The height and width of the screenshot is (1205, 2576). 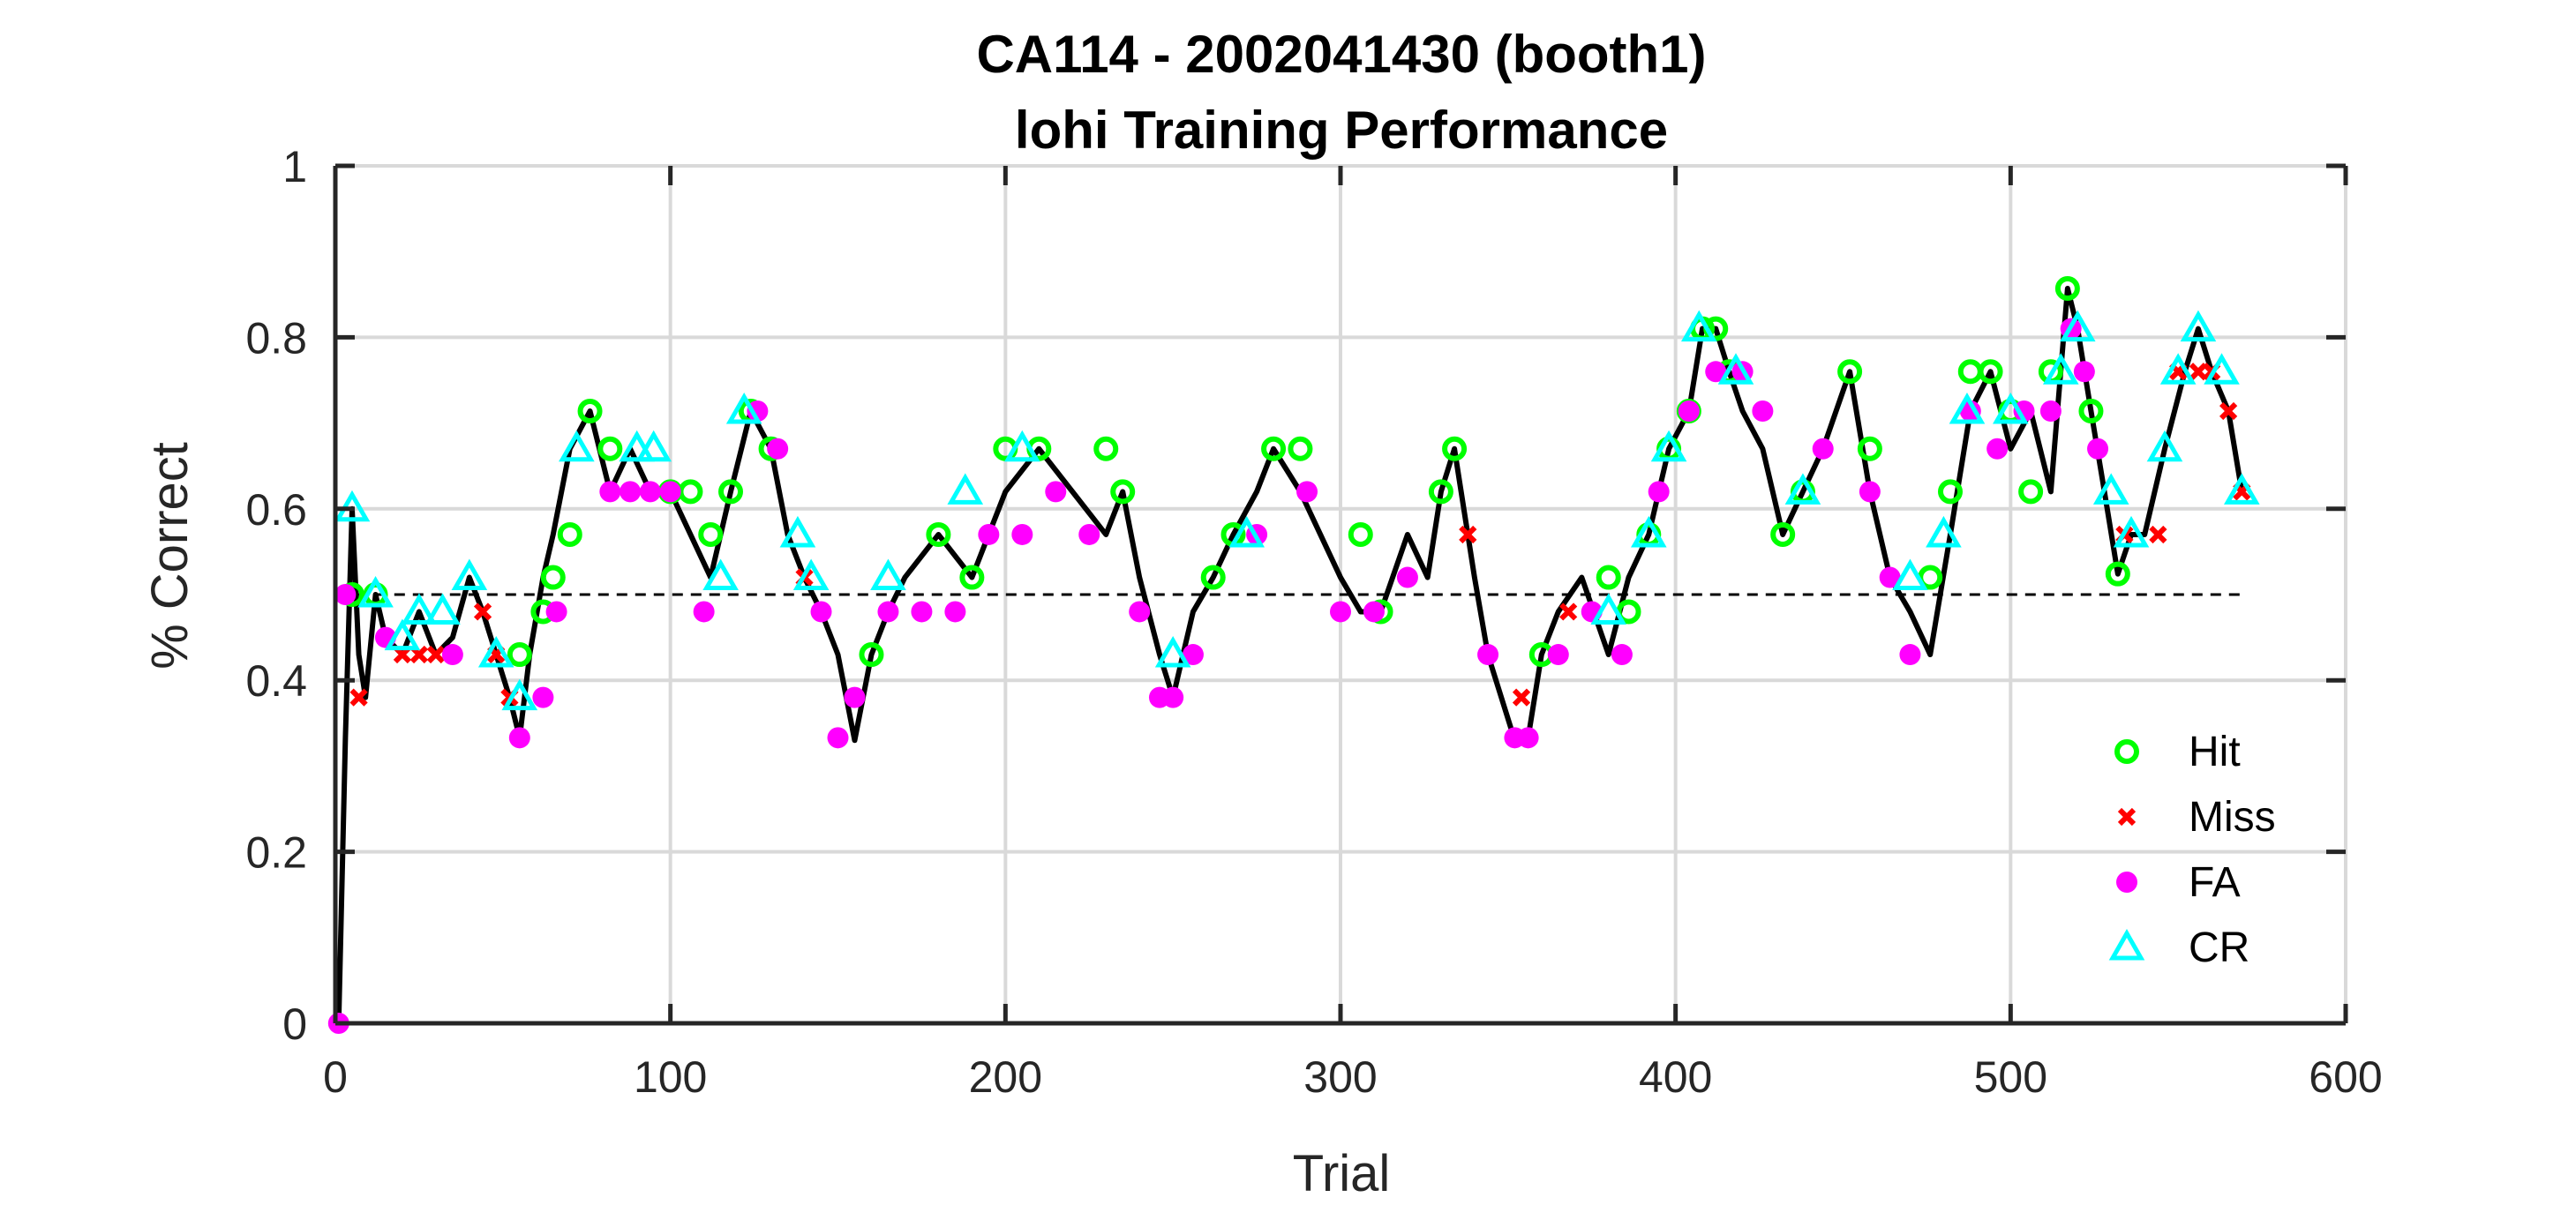 What do you see at coordinates (294, 166) in the screenshot?
I see `y-tick-label: 1` at bounding box center [294, 166].